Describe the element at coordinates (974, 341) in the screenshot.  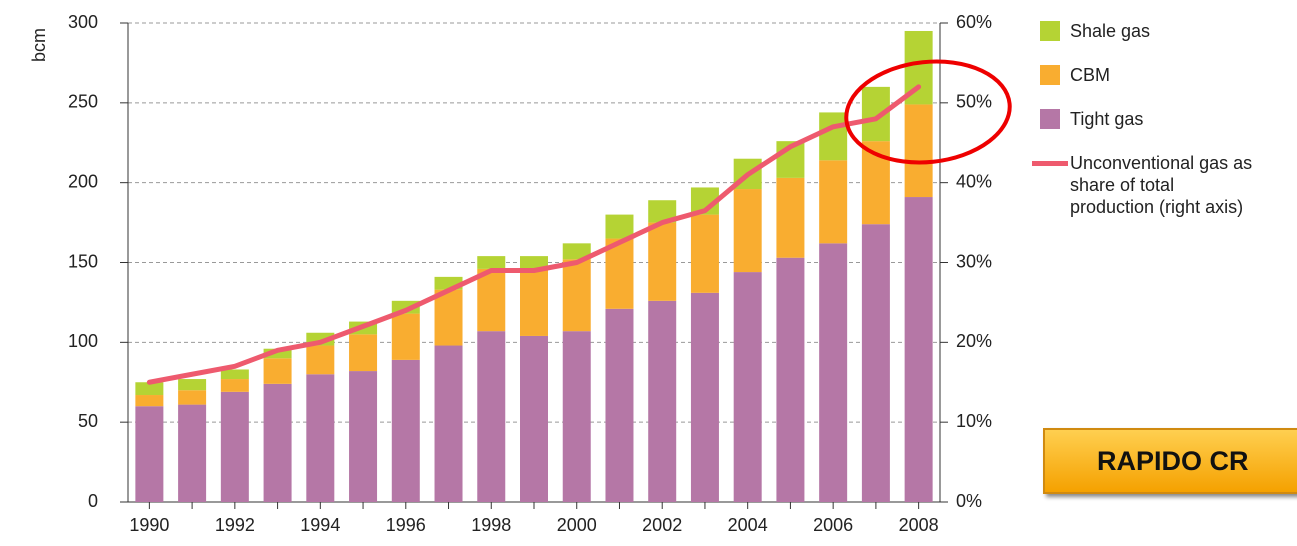
I see `y2-tick-label: 20%` at that location.